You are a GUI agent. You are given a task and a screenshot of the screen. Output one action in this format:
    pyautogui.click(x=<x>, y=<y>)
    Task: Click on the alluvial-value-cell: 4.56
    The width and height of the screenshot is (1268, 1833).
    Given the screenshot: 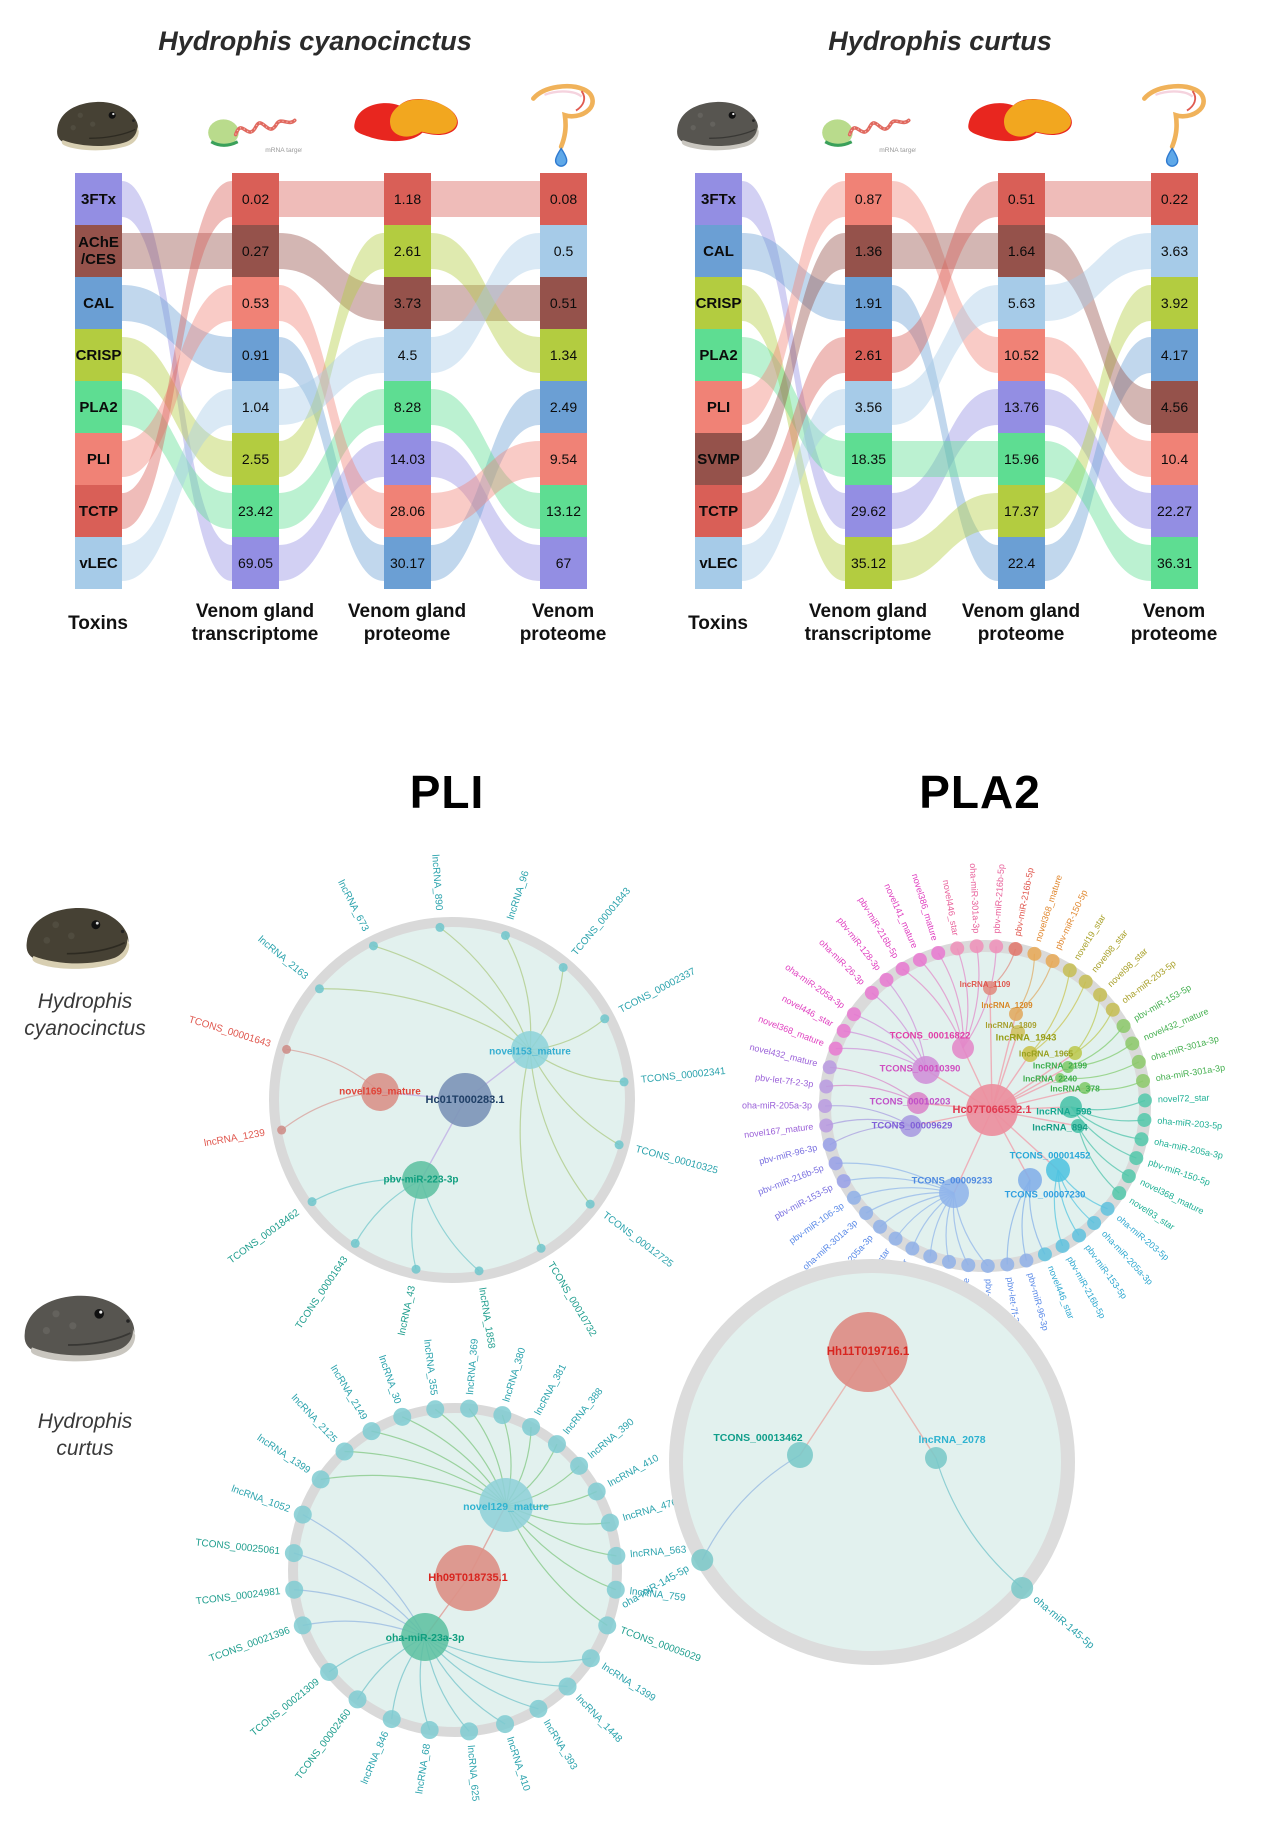 What is the action you would take?
    pyautogui.click(x=1174, y=407)
    